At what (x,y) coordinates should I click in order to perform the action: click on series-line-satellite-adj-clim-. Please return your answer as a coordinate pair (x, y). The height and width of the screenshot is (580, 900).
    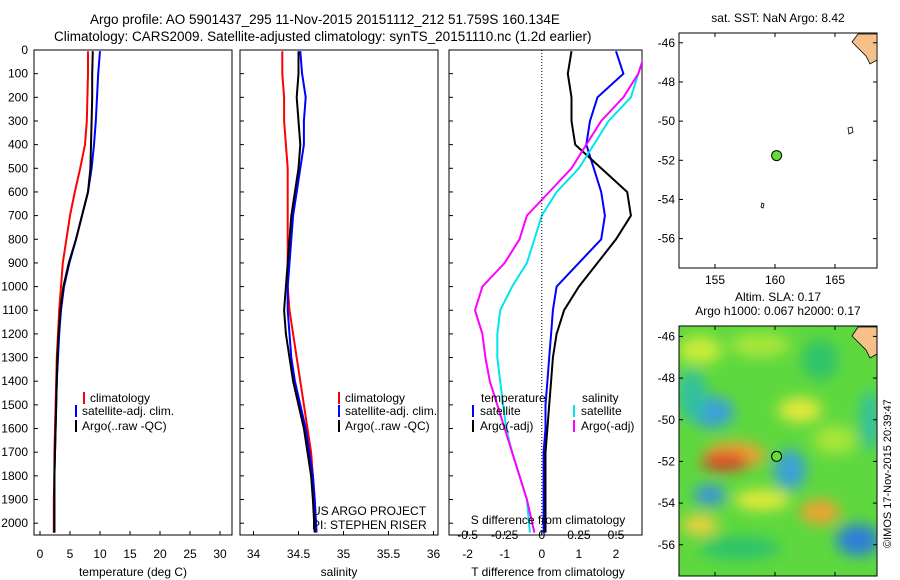
    Looking at the image, I should click on (302, 292).